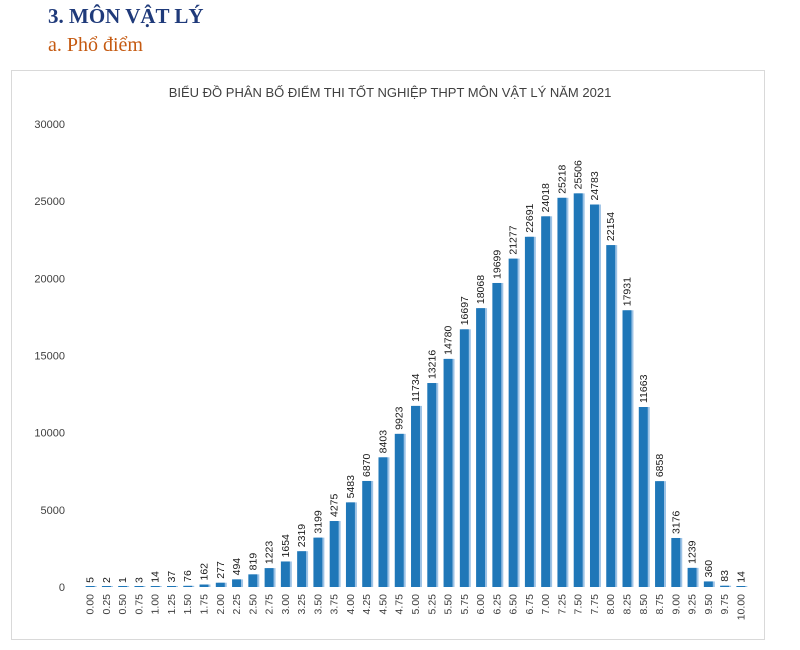 The width and height of the screenshot is (800, 650). I want to click on data-label: 22691, so click(530, 217).